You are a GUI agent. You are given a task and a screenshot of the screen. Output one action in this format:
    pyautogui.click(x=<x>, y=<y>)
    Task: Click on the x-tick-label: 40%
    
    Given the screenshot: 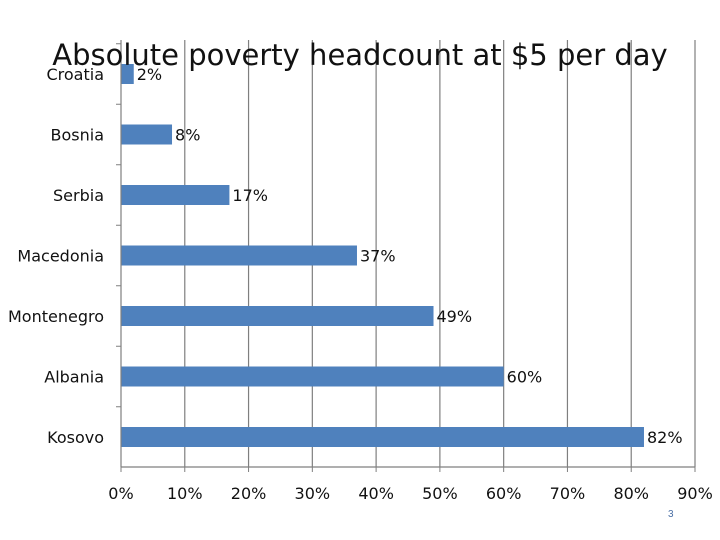 What is the action you would take?
    pyautogui.click(x=376, y=493)
    